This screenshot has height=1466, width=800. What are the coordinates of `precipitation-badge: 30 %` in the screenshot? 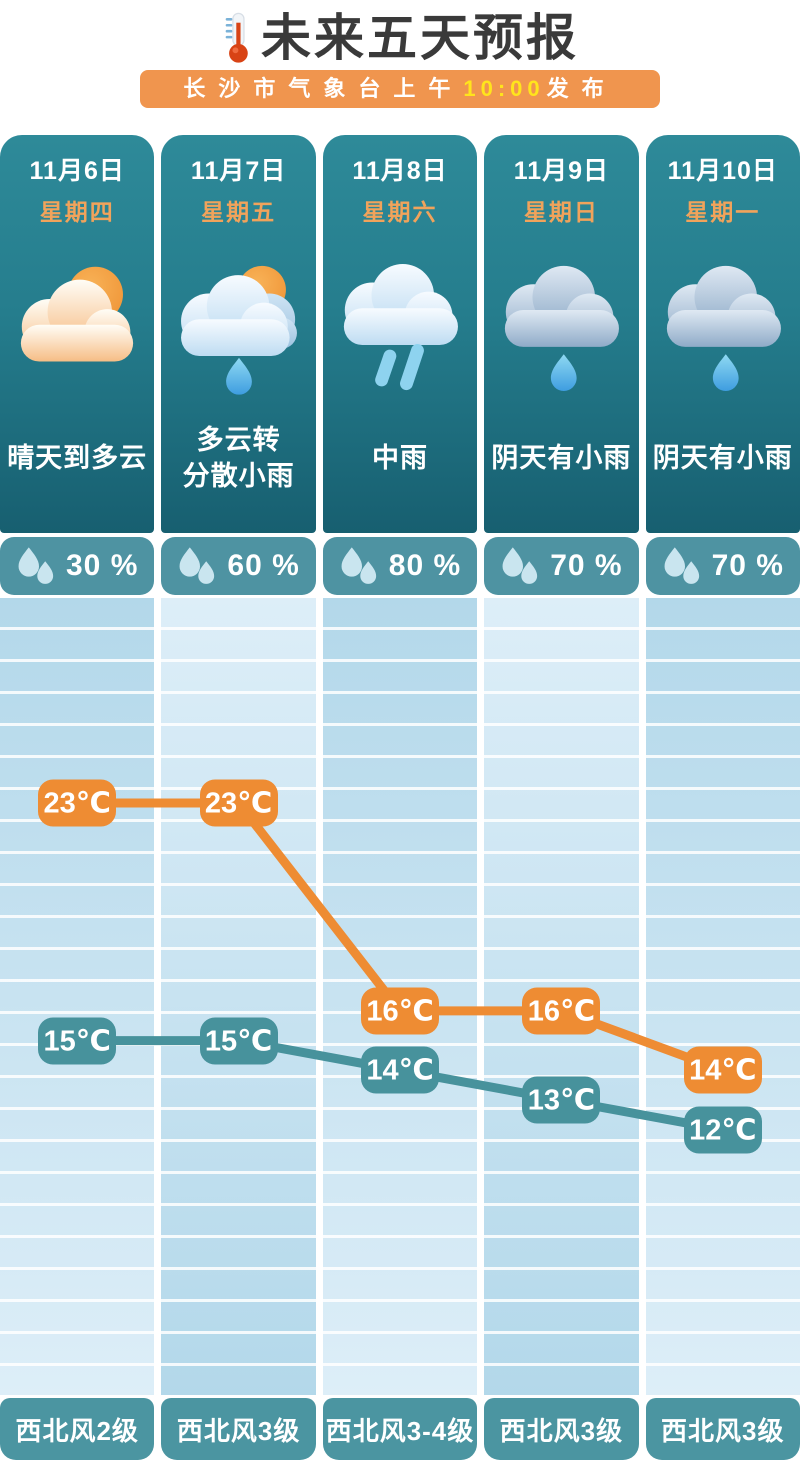 It's located at (77, 566).